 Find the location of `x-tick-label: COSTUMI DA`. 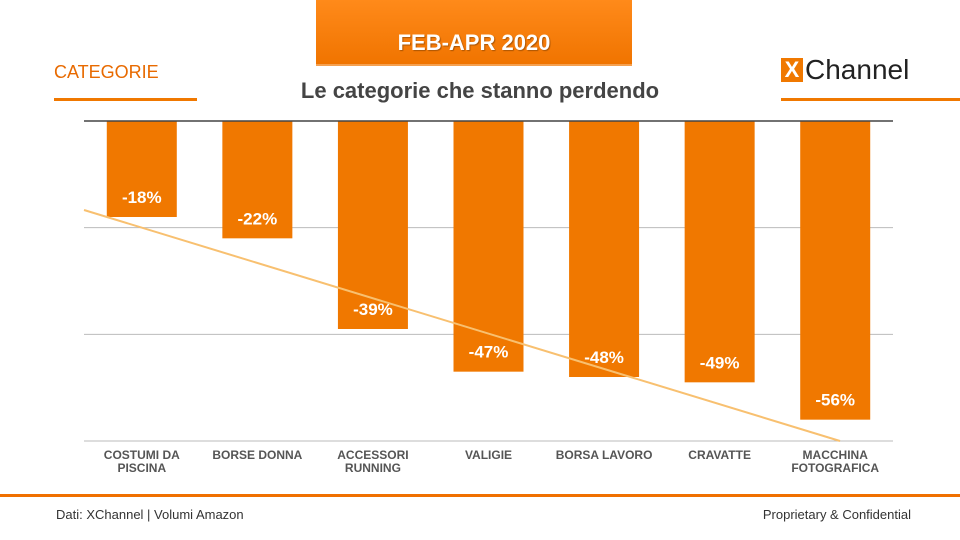

x-tick-label: COSTUMI DA is located at coordinates (142, 455).